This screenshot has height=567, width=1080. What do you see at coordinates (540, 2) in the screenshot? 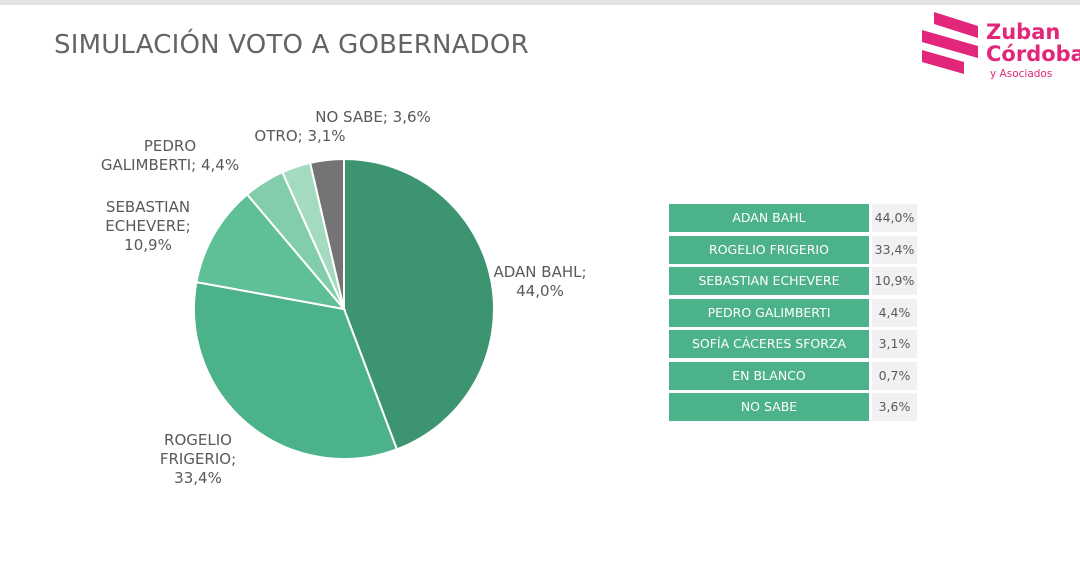
I see `top-strip` at bounding box center [540, 2].